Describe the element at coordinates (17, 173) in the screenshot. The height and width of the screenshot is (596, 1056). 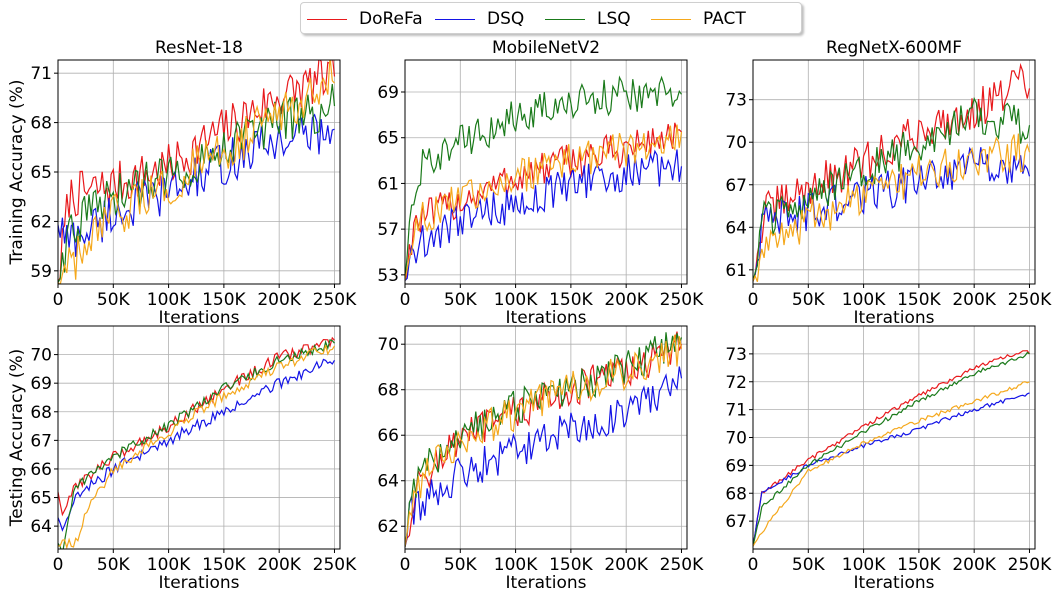
I see `panel-1-ylabel: Training Accuracy (%)` at that location.